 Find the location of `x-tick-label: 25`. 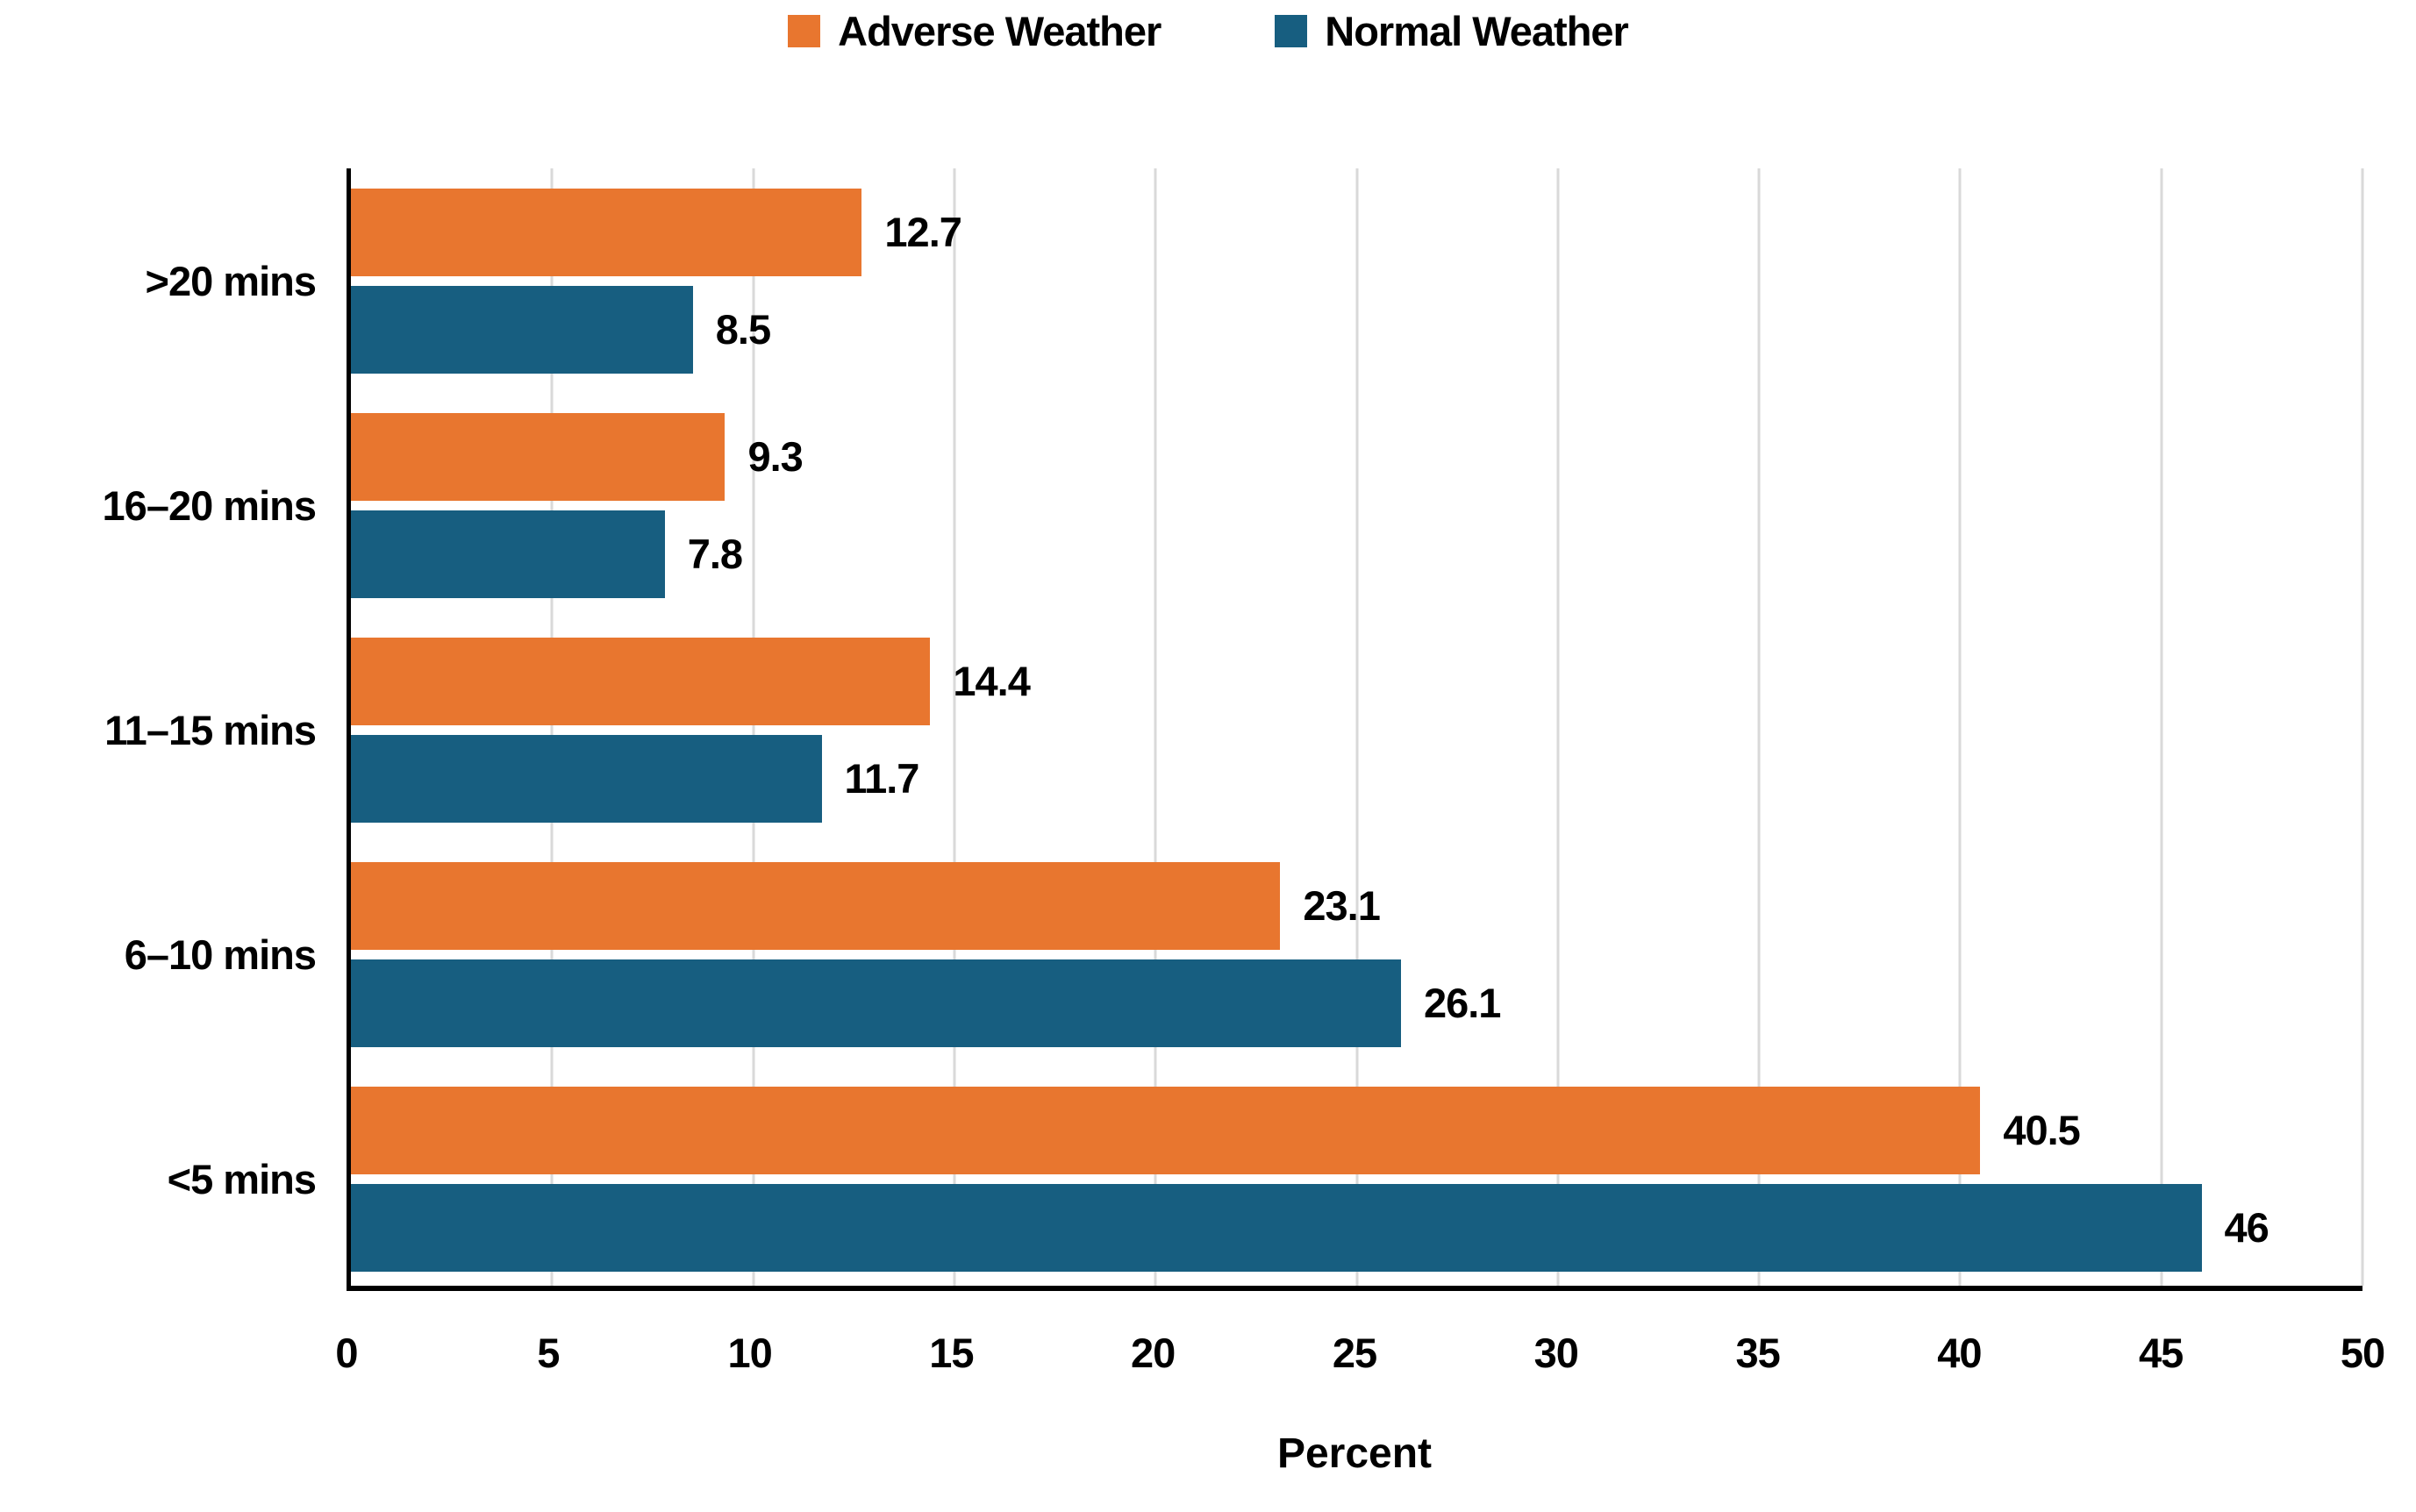

x-tick-label: 25 is located at coordinates (1354, 1353).